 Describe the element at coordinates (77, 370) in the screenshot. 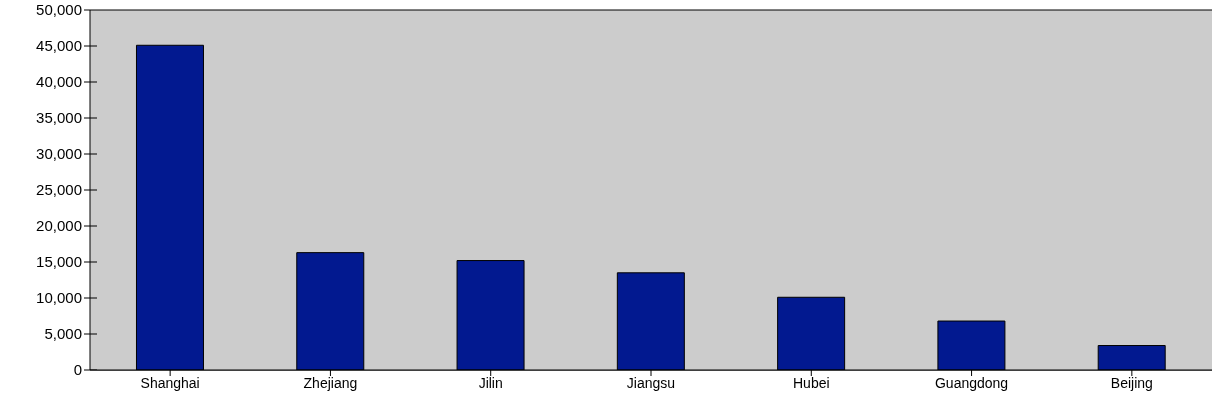

I see `y-tick-label: 0` at that location.